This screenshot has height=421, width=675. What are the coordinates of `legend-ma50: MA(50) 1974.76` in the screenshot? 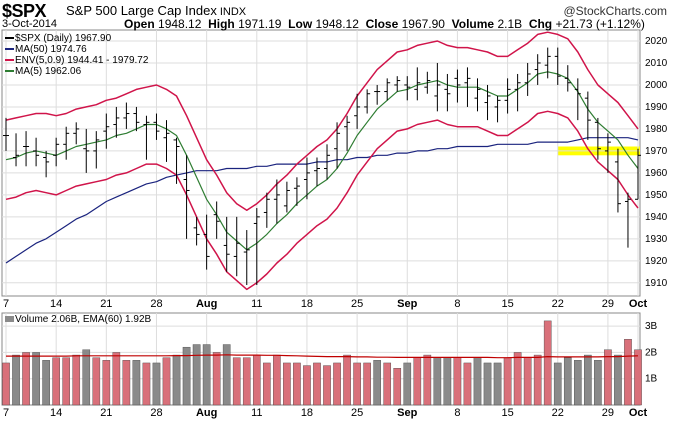 It's located at (46, 49).